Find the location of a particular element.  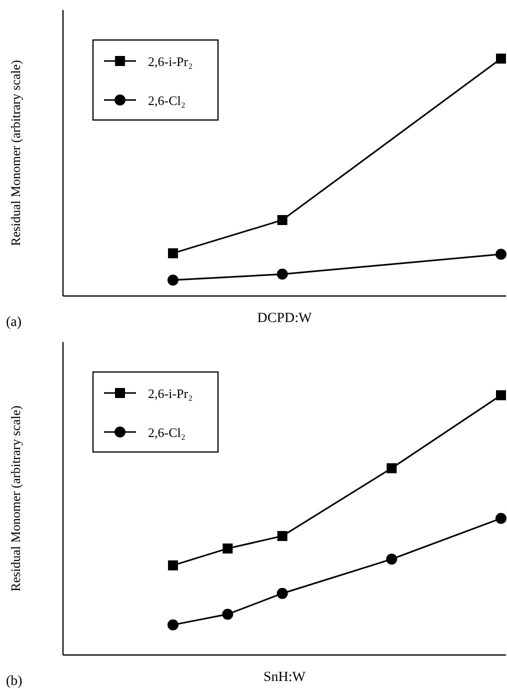

text: (a) is located at coordinates (14, 322).